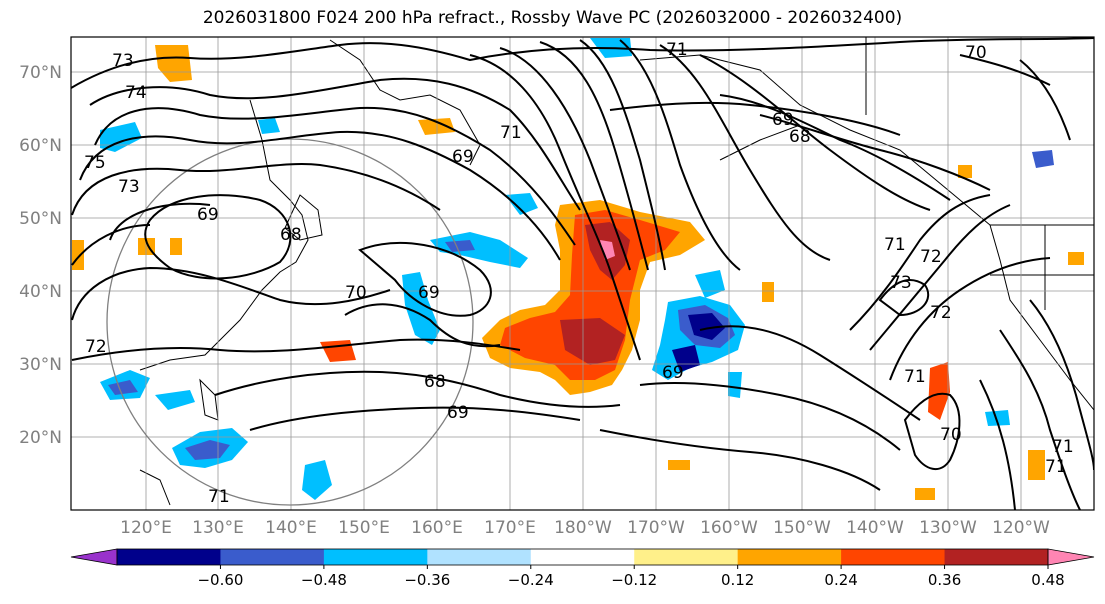  I want to click on lon-label: 130°W, so click(948, 528).